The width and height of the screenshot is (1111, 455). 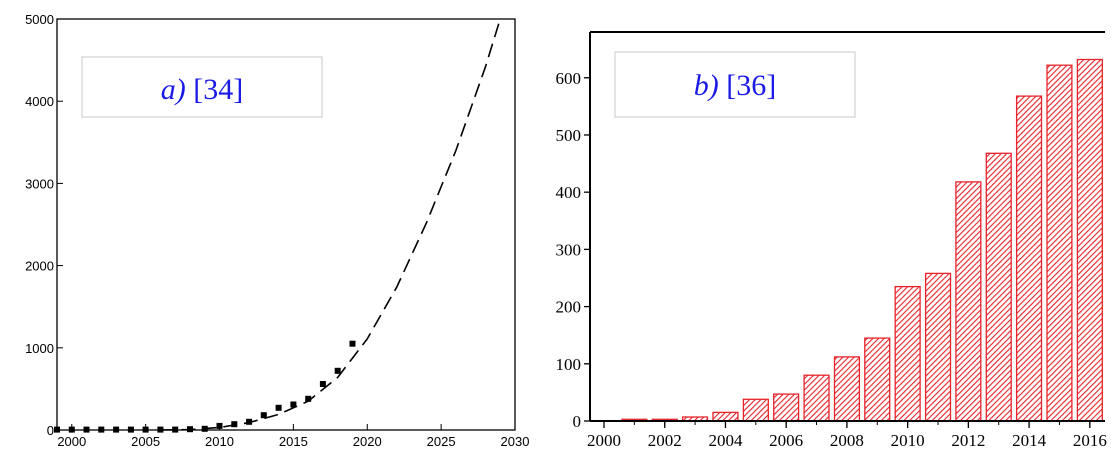 What do you see at coordinates (39, 183) in the screenshot?
I see `y-tick-label: 3000` at bounding box center [39, 183].